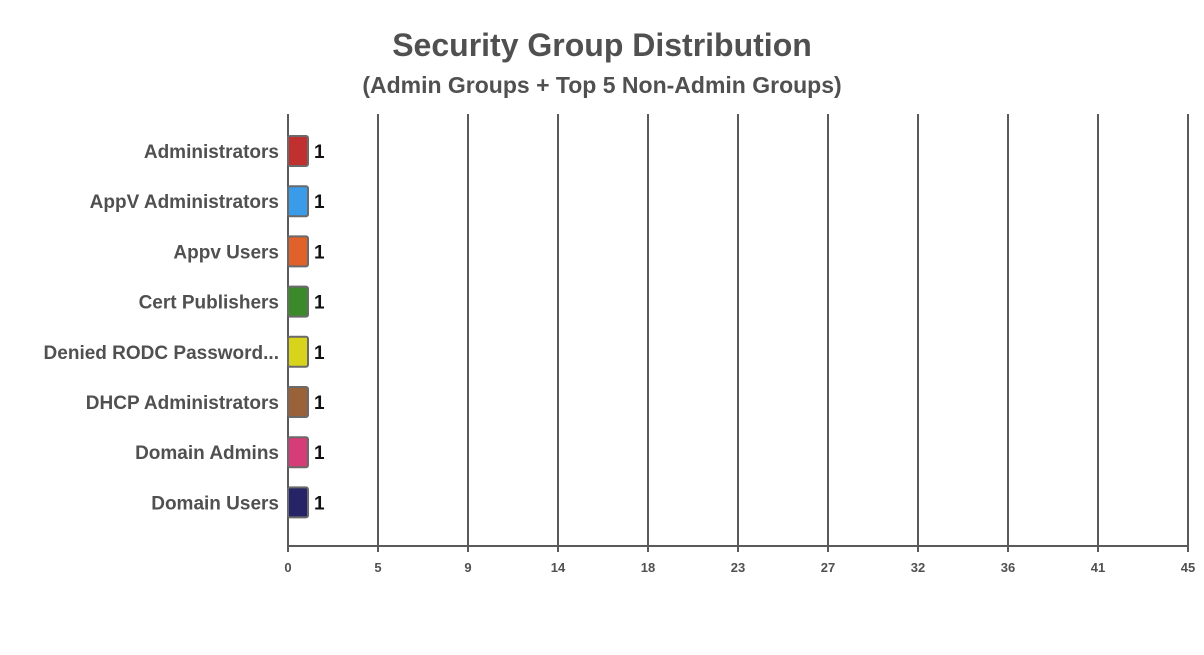 This screenshot has width=1204, height=655. I want to click on x-tick-label: 14, so click(558, 567).